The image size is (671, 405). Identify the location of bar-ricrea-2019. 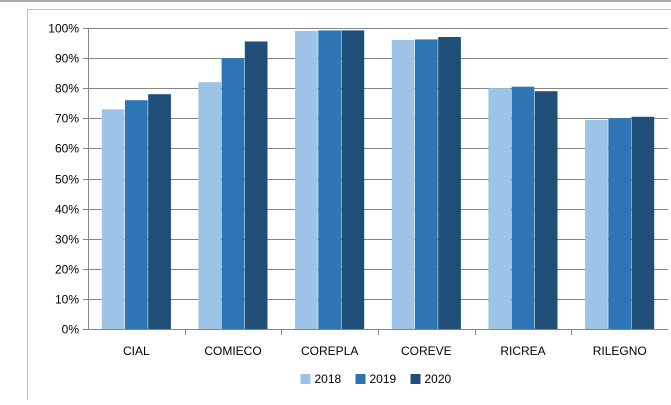
(523, 208).